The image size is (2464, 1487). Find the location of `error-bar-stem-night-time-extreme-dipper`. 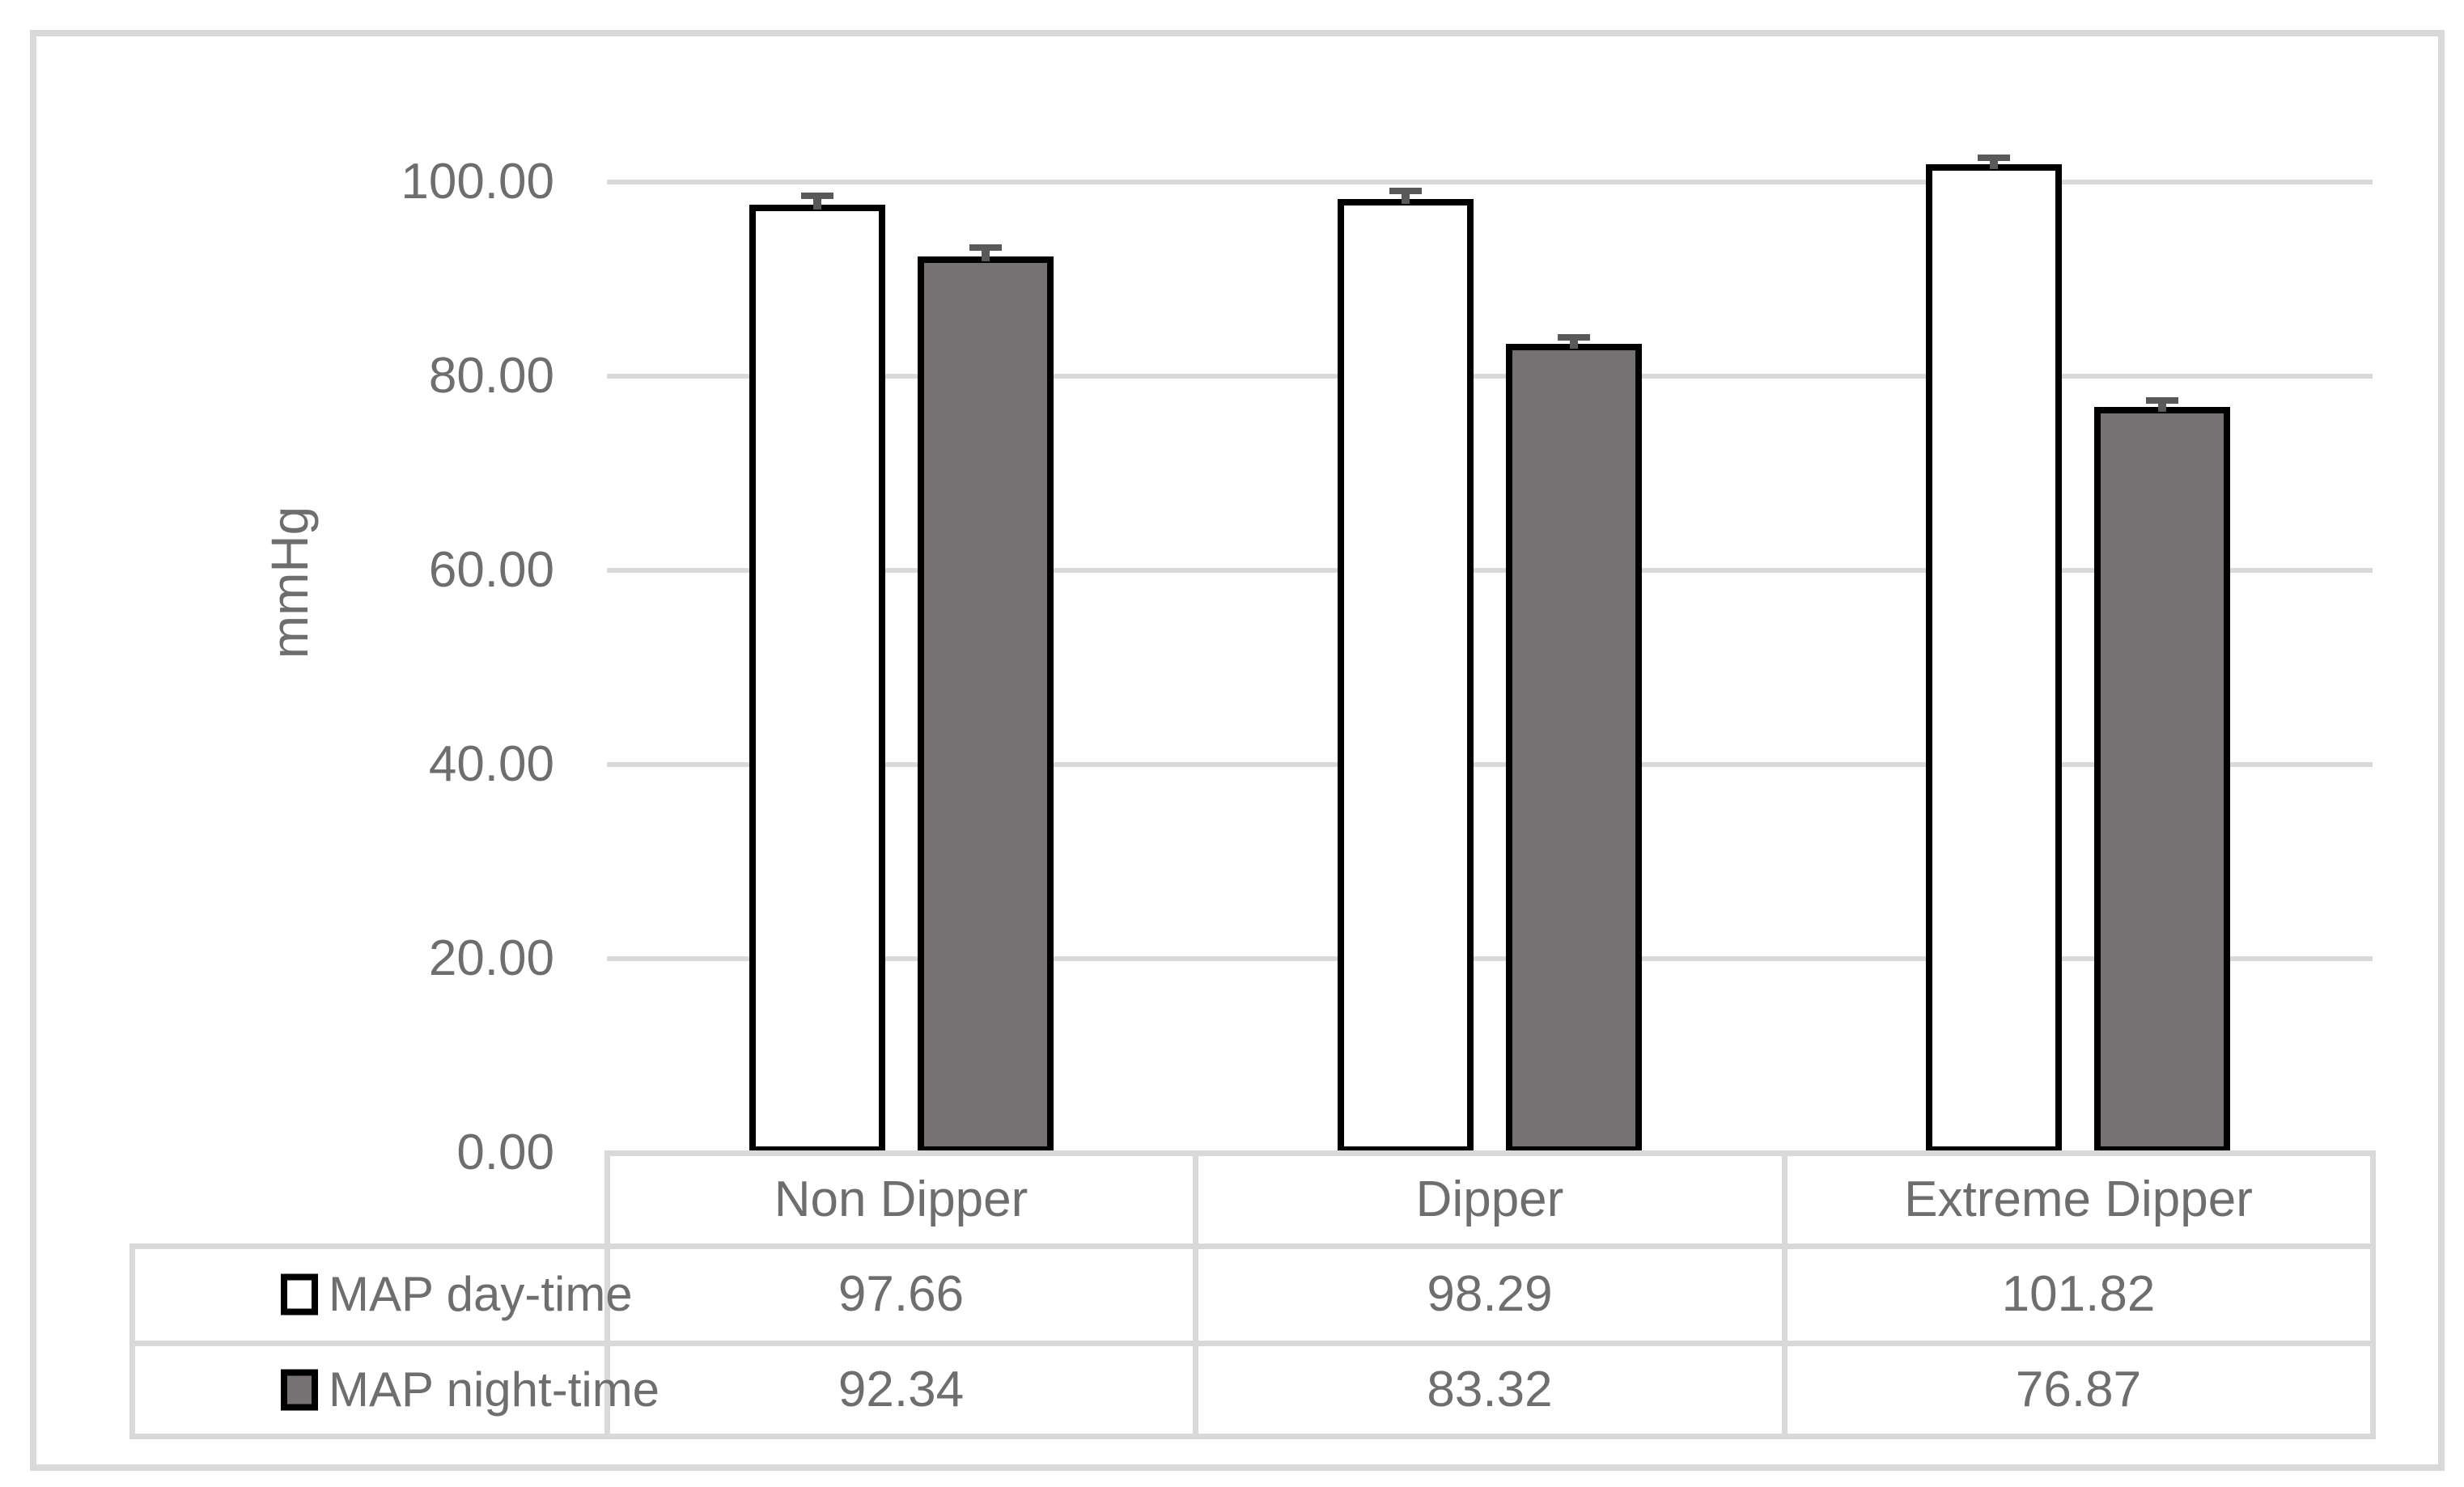

error-bar-stem-night-time-extreme-dipper is located at coordinates (2162, 406).